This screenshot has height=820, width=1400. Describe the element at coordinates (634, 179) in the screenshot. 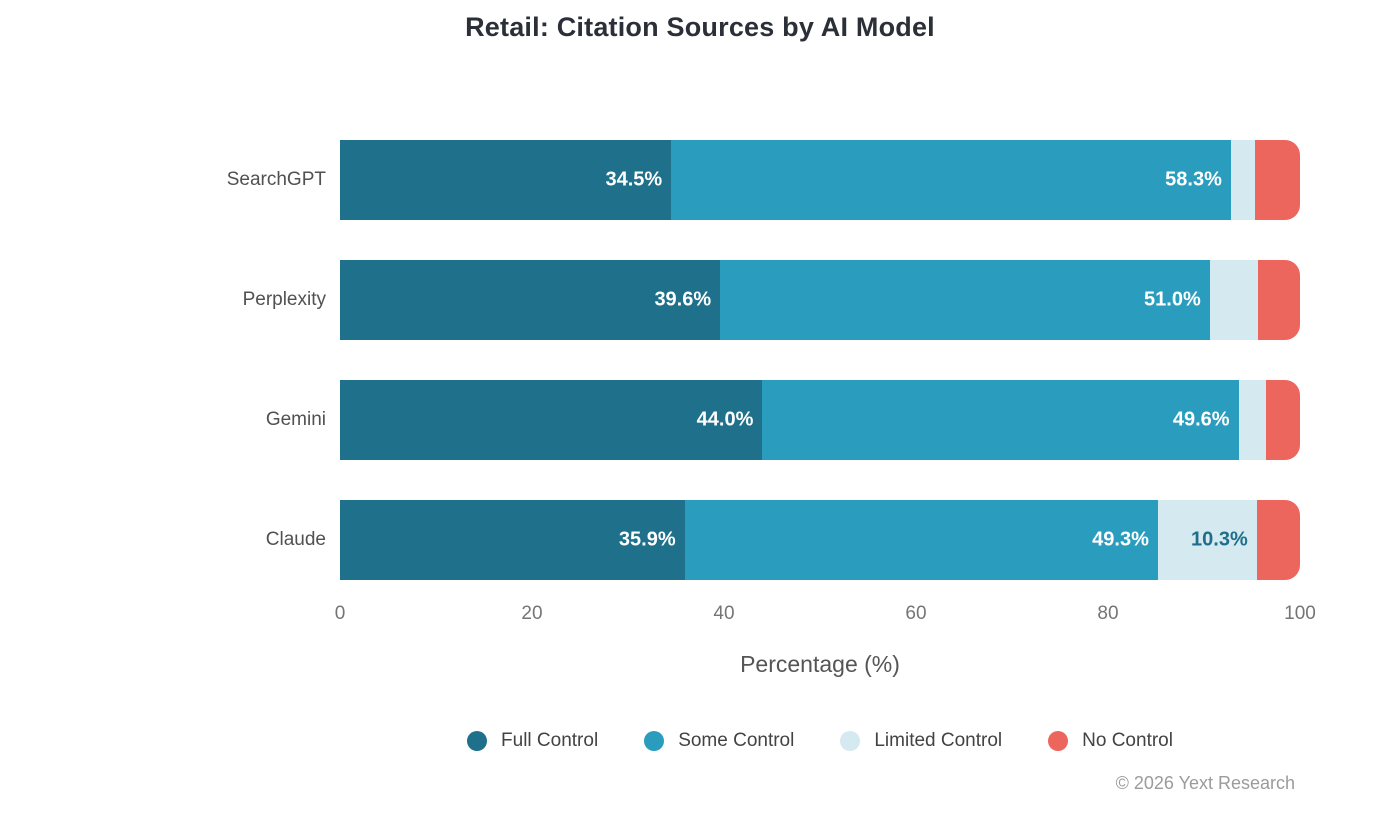

I see `bar-value-label: 34.5%` at that location.